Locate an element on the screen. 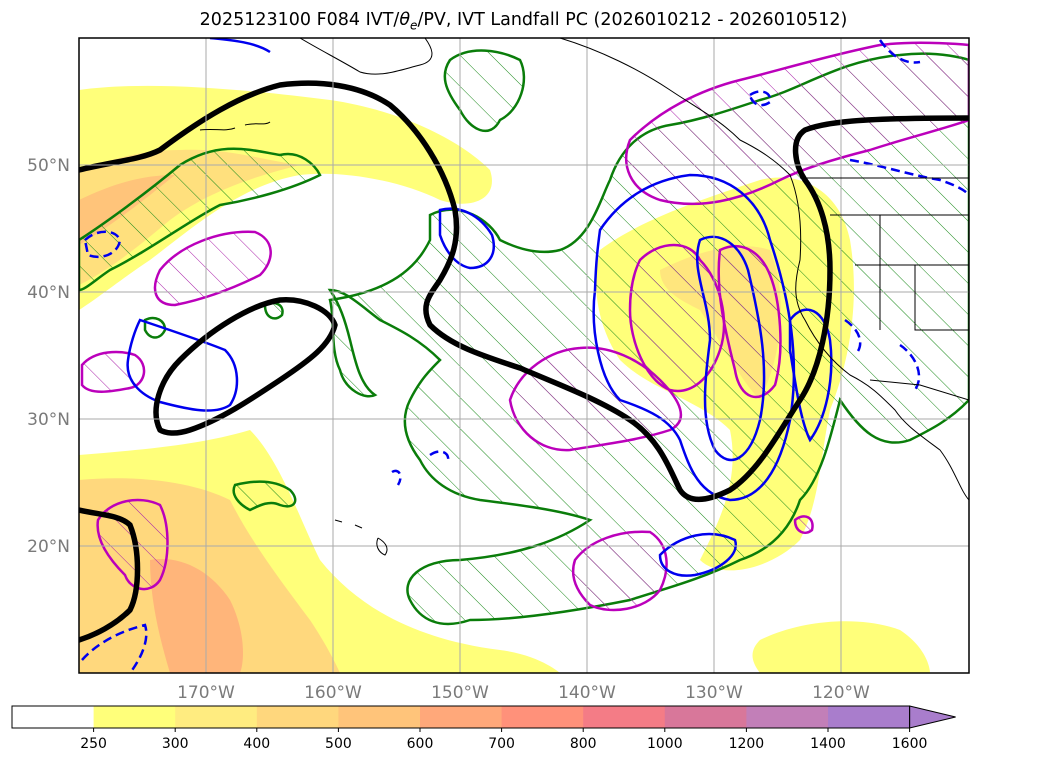 Image resolution: width=1047 pixels, height=767 pixels. blue-dashed-ne-small is located at coordinates (760, 98).